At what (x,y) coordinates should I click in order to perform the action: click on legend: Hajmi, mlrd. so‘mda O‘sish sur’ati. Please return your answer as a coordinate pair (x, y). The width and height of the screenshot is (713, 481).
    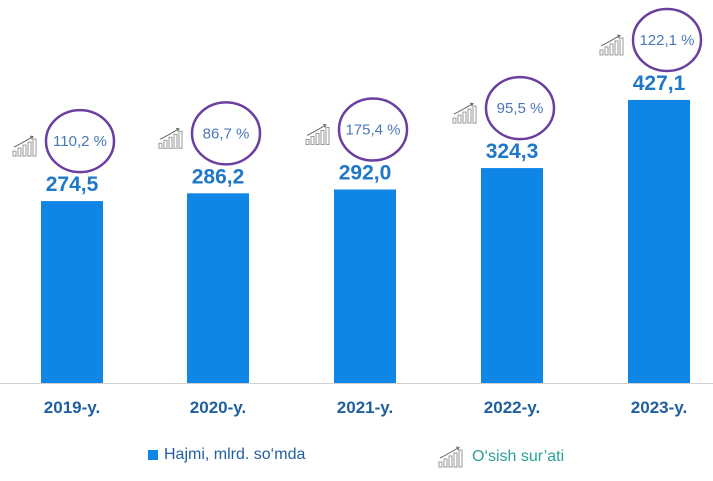
    Looking at the image, I should click on (356, 458).